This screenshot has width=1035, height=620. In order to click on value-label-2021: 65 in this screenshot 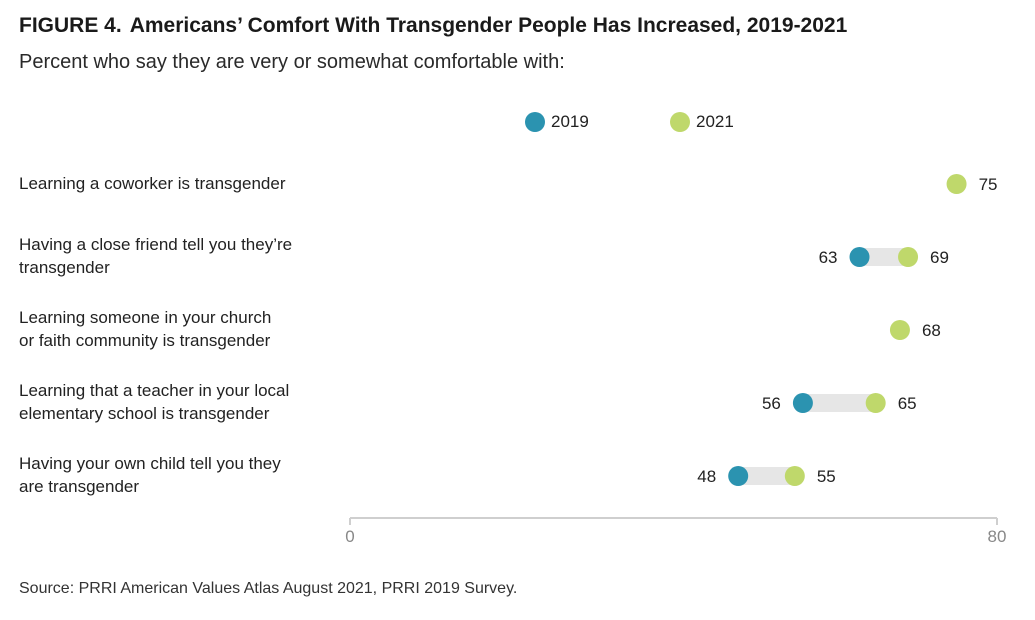, I will do `click(907, 403)`.